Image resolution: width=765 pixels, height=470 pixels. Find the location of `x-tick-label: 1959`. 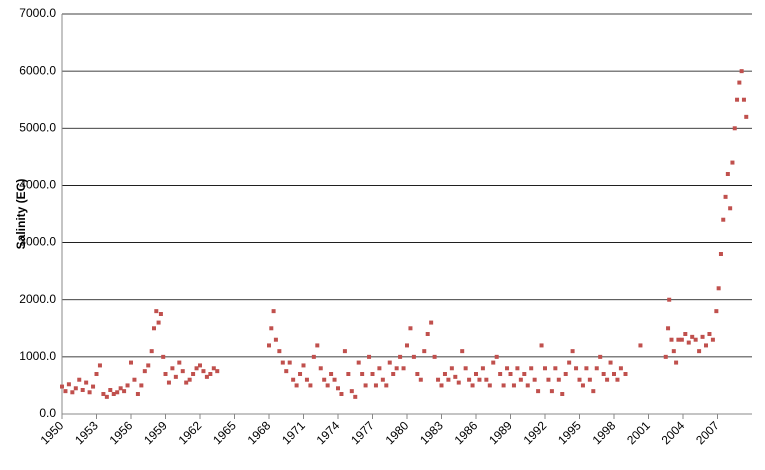

x-tick-label: 1959 is located at coordinates (155, 432).